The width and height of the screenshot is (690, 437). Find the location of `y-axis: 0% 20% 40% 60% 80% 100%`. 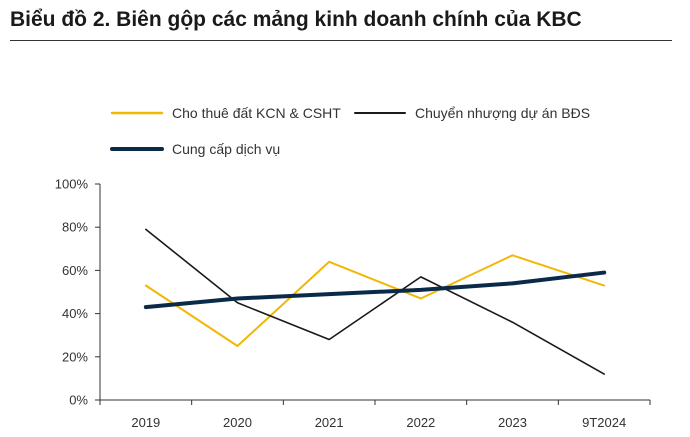

y-axis: 0% 20% 40% 60% 80% 100% is located at coordinates (78, 292).